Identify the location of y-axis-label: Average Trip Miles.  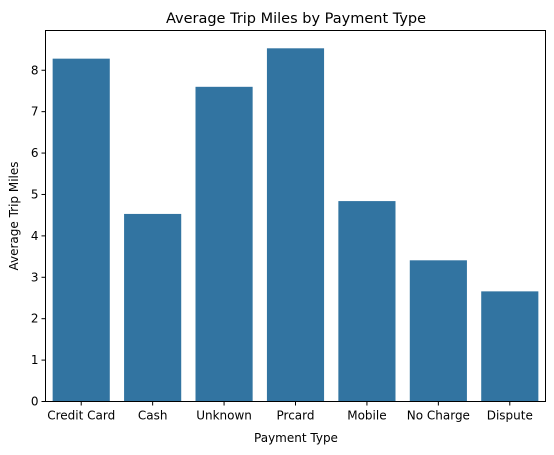
(14, 215).